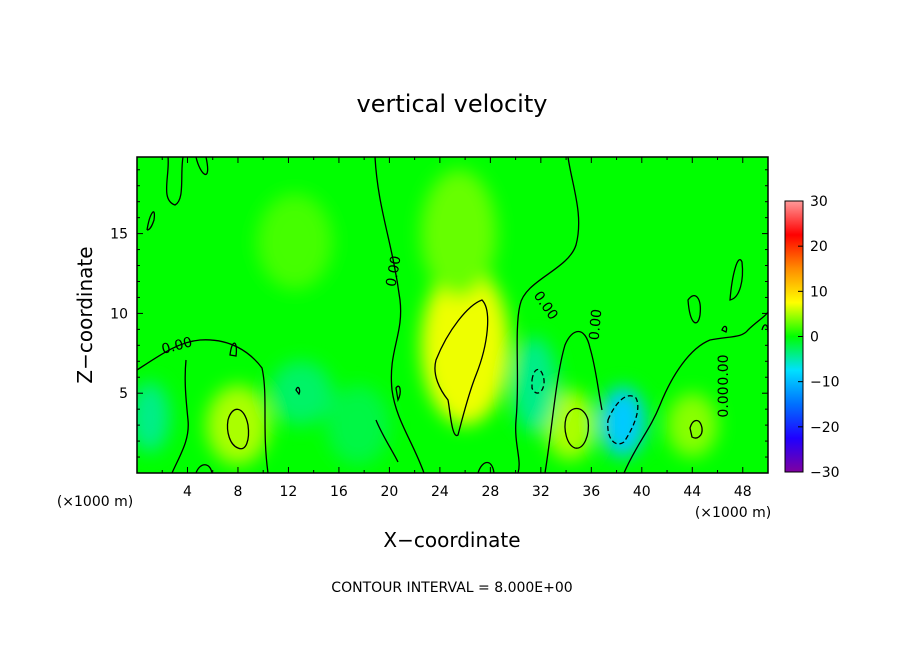  I want to click on y-axis-label: Z−coordinate, so click(85, 314).